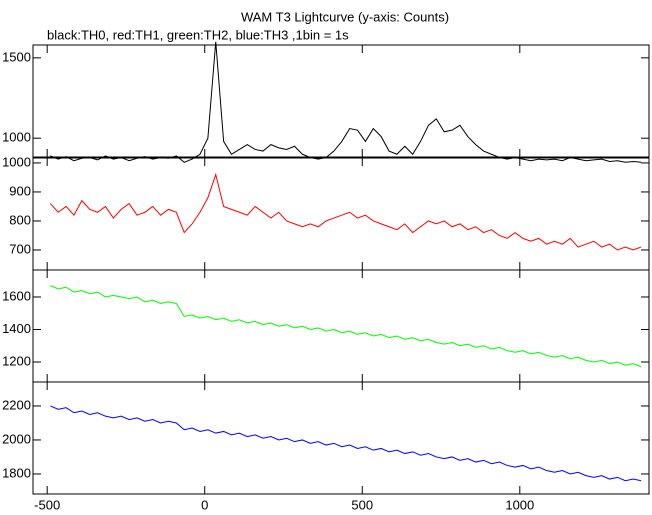  I want to click on y-tick-label: 1200, so click(16, 360).